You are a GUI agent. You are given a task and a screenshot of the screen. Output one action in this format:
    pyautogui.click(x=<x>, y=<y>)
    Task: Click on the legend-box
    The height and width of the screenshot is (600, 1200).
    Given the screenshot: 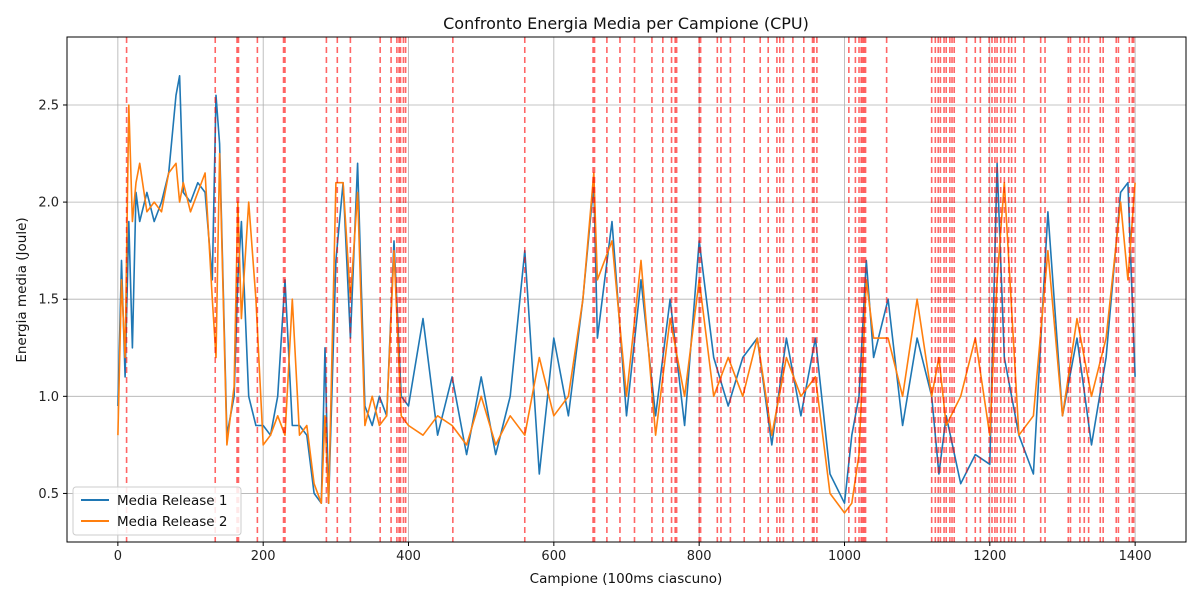 What is the action you would take?
    pyautogui.click(x=157, y=511)
    